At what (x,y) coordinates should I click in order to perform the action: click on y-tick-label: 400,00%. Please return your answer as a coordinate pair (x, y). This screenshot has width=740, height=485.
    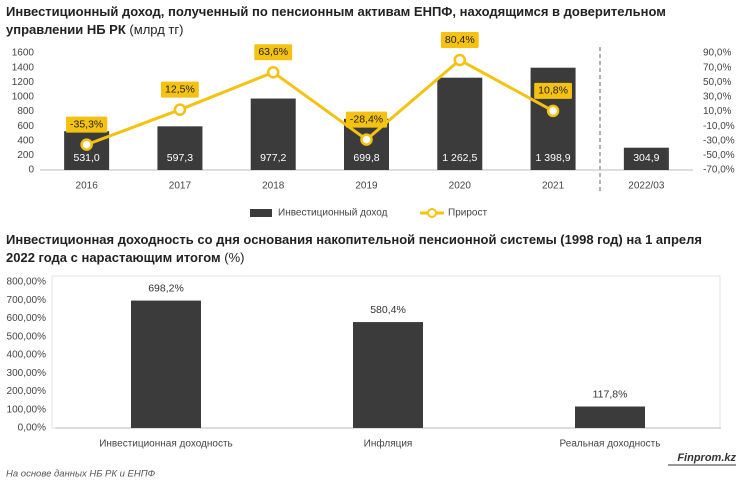
    Looking at the image, I should click on (27, 355).